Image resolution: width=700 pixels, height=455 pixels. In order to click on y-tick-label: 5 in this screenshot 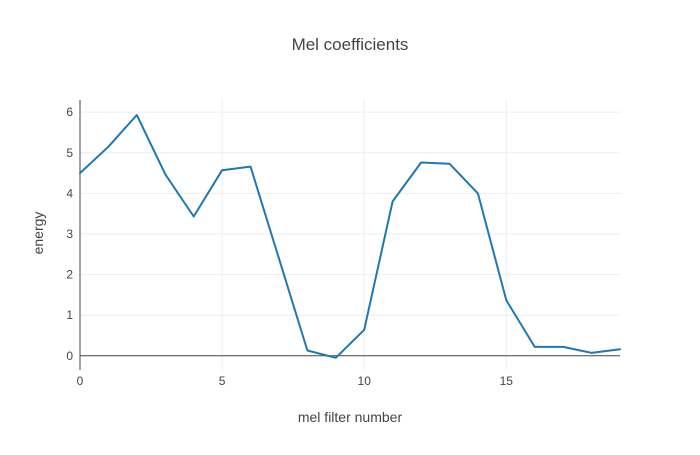, I will do `click(69, 153)`.